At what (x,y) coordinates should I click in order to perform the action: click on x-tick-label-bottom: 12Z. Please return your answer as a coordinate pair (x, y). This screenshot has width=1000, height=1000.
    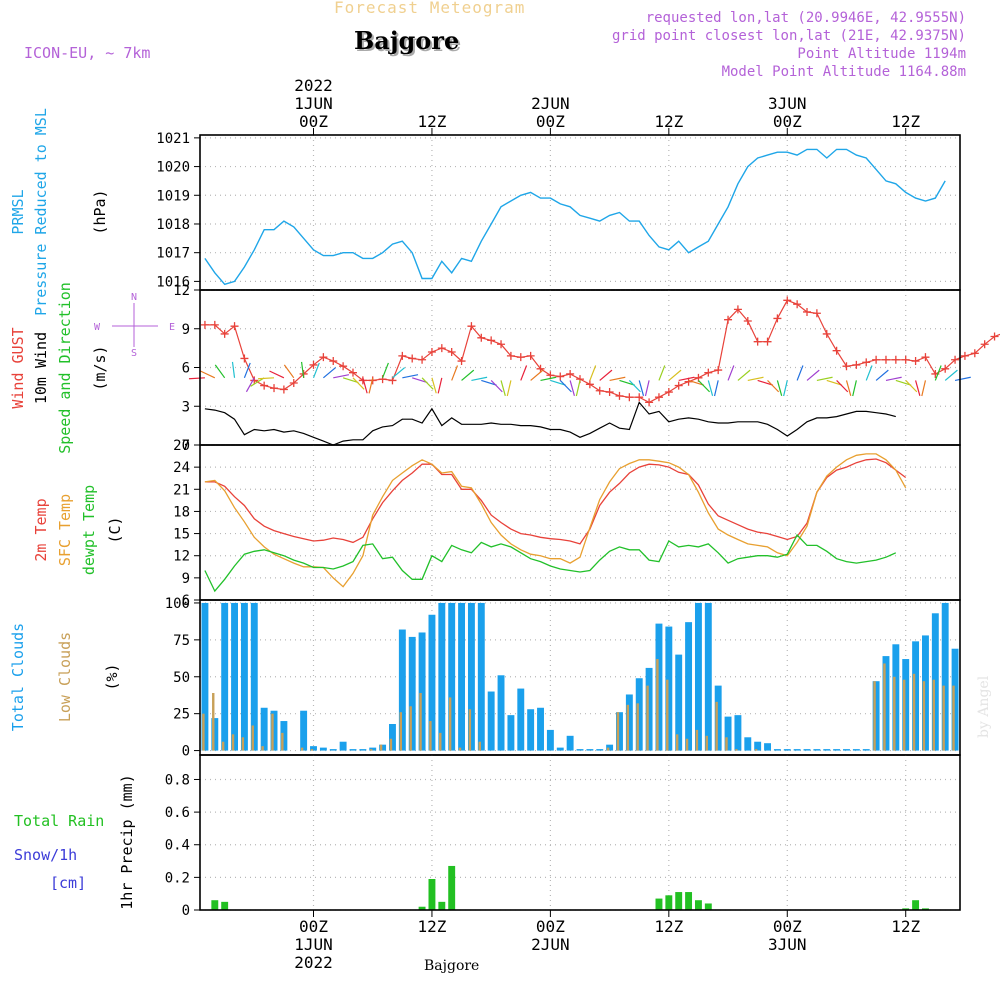
    Looking at the image, I should click on (431, 926).